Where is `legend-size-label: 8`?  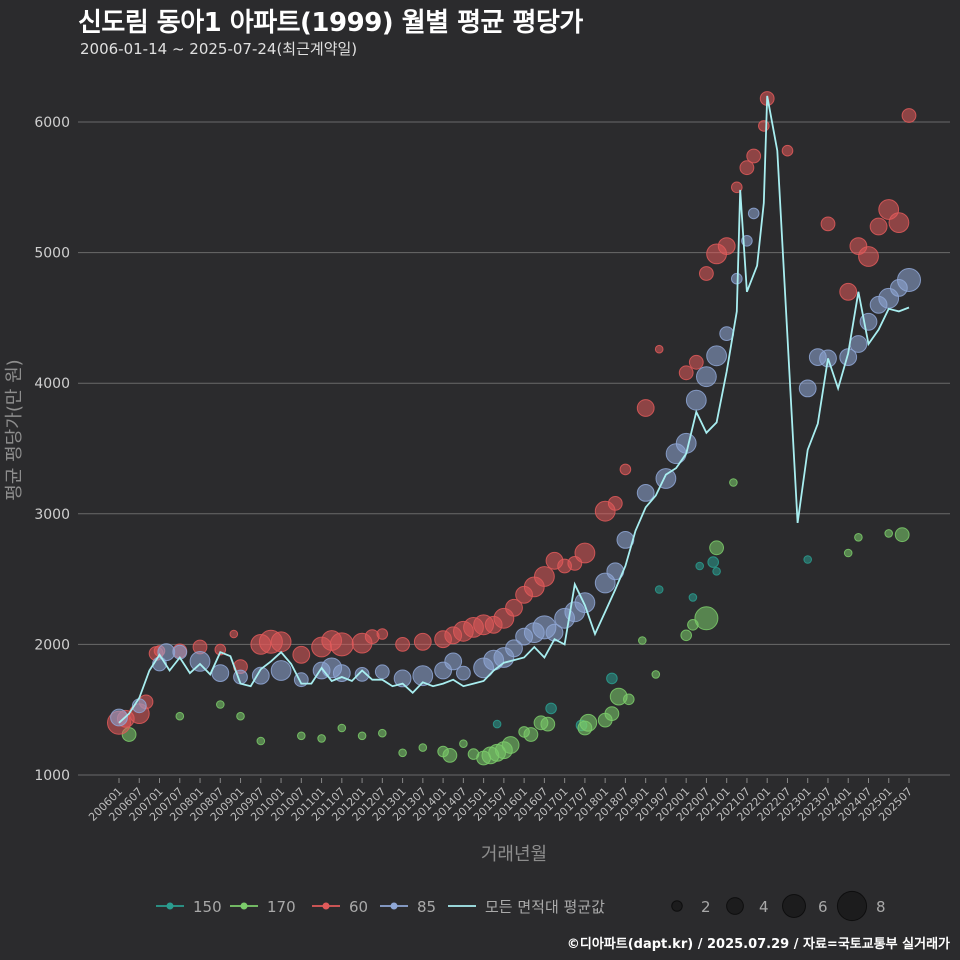 legend-size-label: 8 is located at coordinates (881, 907).